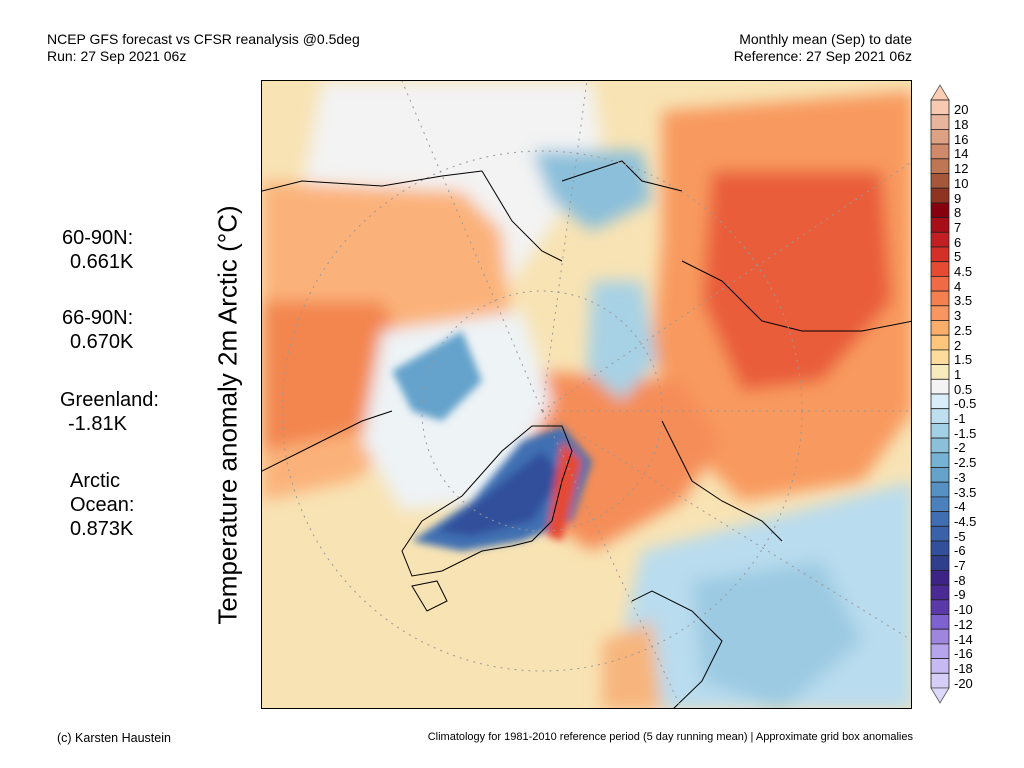 The width and height of the screenshot is (1024, 768). Describe the element at coordinates (960, 595) in the screenshot. I see `colorbar-tick-label: -9` at that location.